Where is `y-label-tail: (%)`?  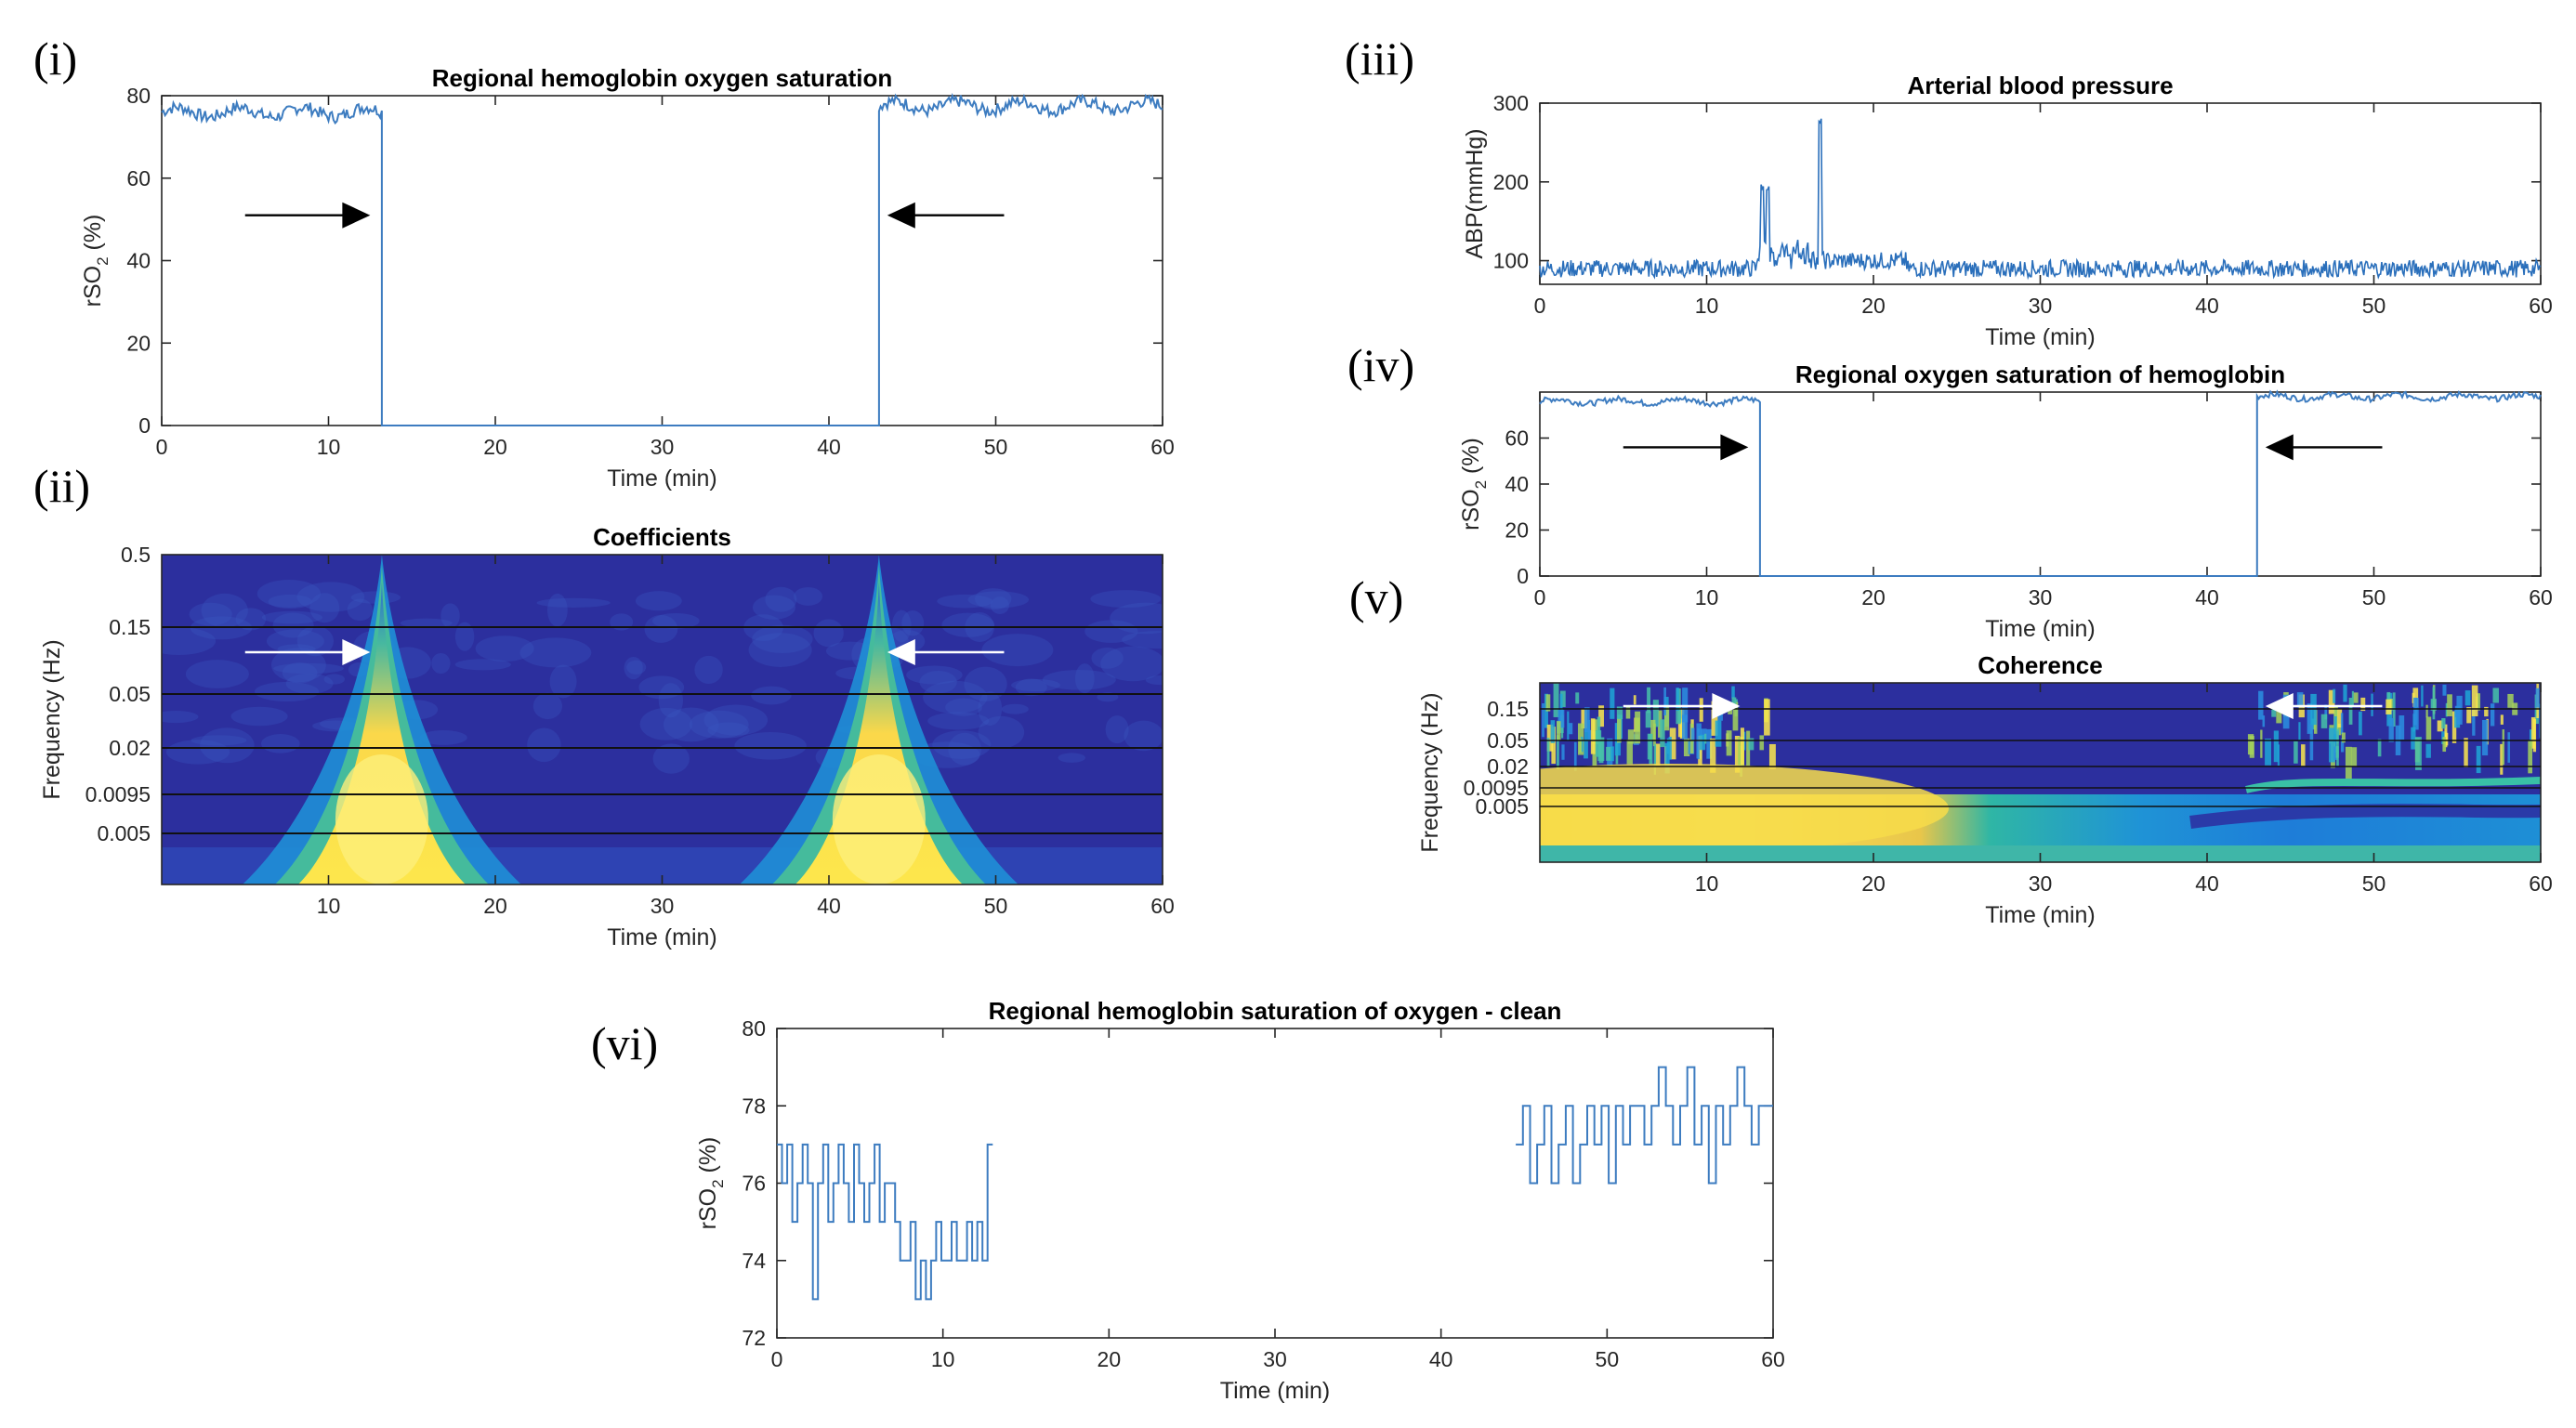 y-label-tail: (%) is located at coordinates (93, 236).